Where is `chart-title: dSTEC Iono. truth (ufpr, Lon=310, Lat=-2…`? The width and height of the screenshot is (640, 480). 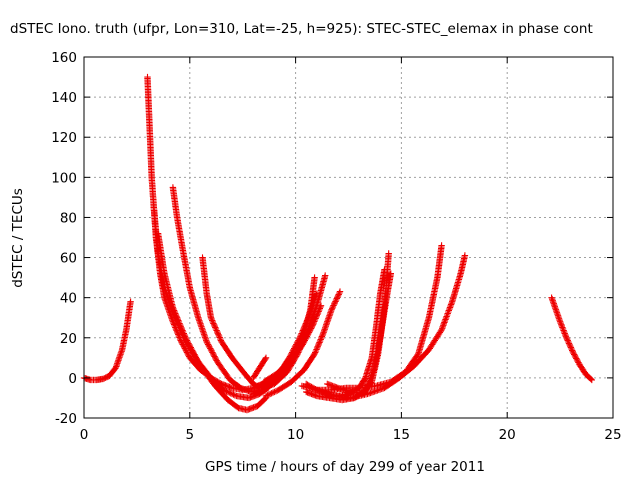
chart-title: dSTEC Iono. truth (ufpr, Lon=310, Lat=-2… is located at coordinates (301, 29).